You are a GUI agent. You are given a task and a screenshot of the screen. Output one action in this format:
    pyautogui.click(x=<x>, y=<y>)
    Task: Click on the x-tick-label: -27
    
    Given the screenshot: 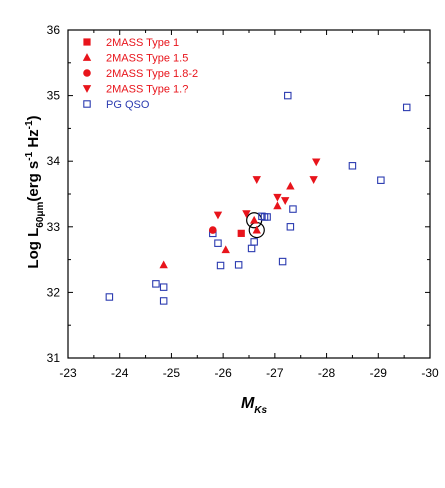 What is the action you would take?
    pyautogui.click(x=275, y=373)
    